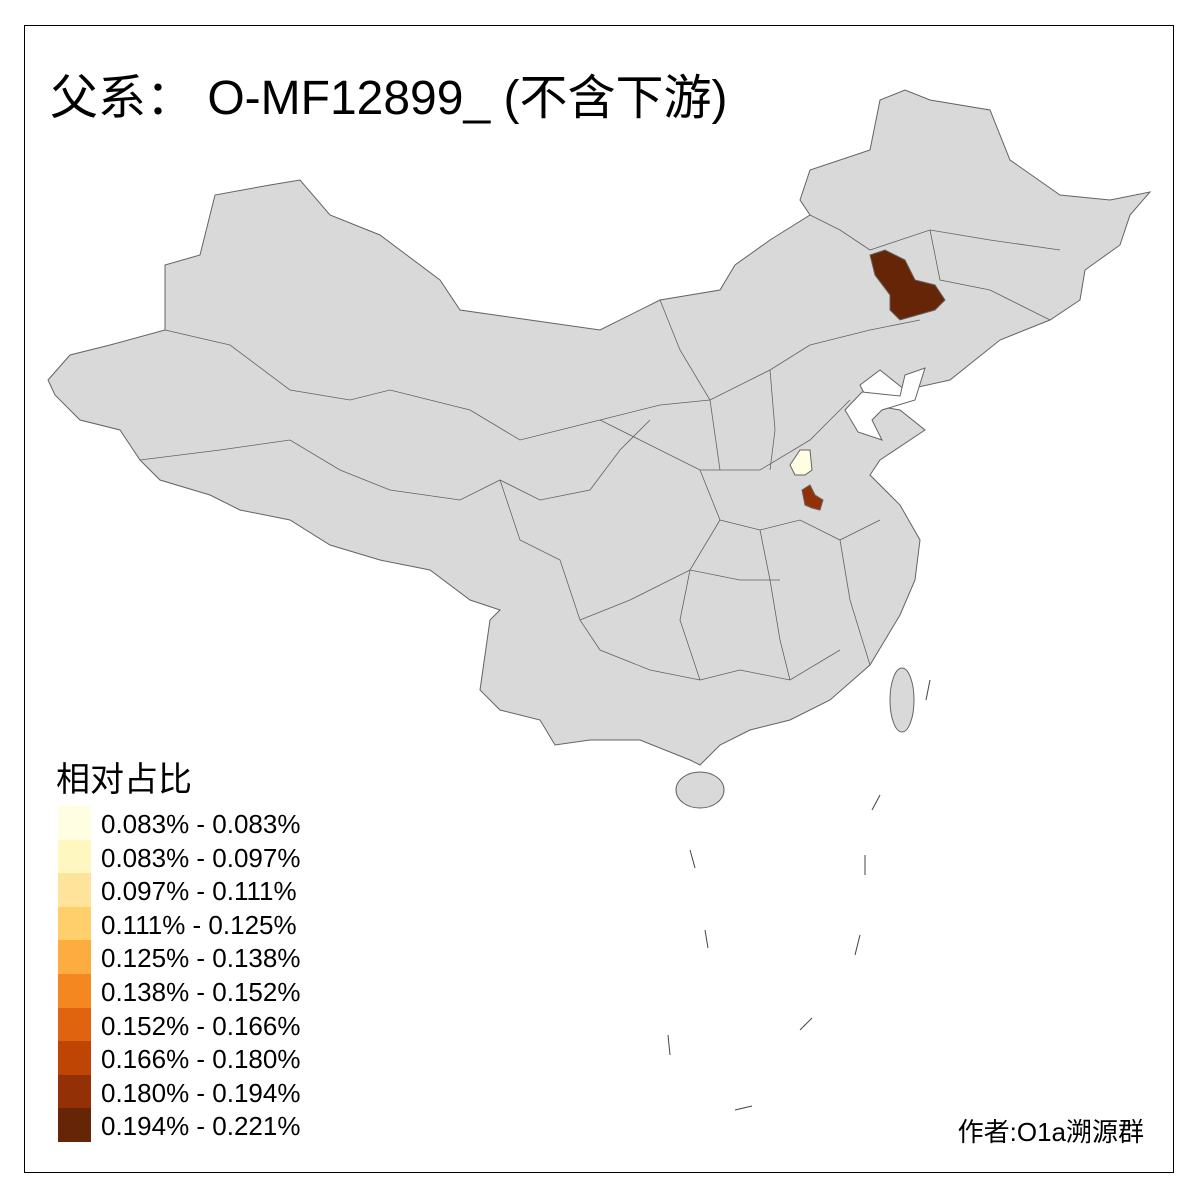  Describe the element at coordinates (201, 1126) in the screenshot. I see `legend-label: 0.194% - 0.221%` at that location.